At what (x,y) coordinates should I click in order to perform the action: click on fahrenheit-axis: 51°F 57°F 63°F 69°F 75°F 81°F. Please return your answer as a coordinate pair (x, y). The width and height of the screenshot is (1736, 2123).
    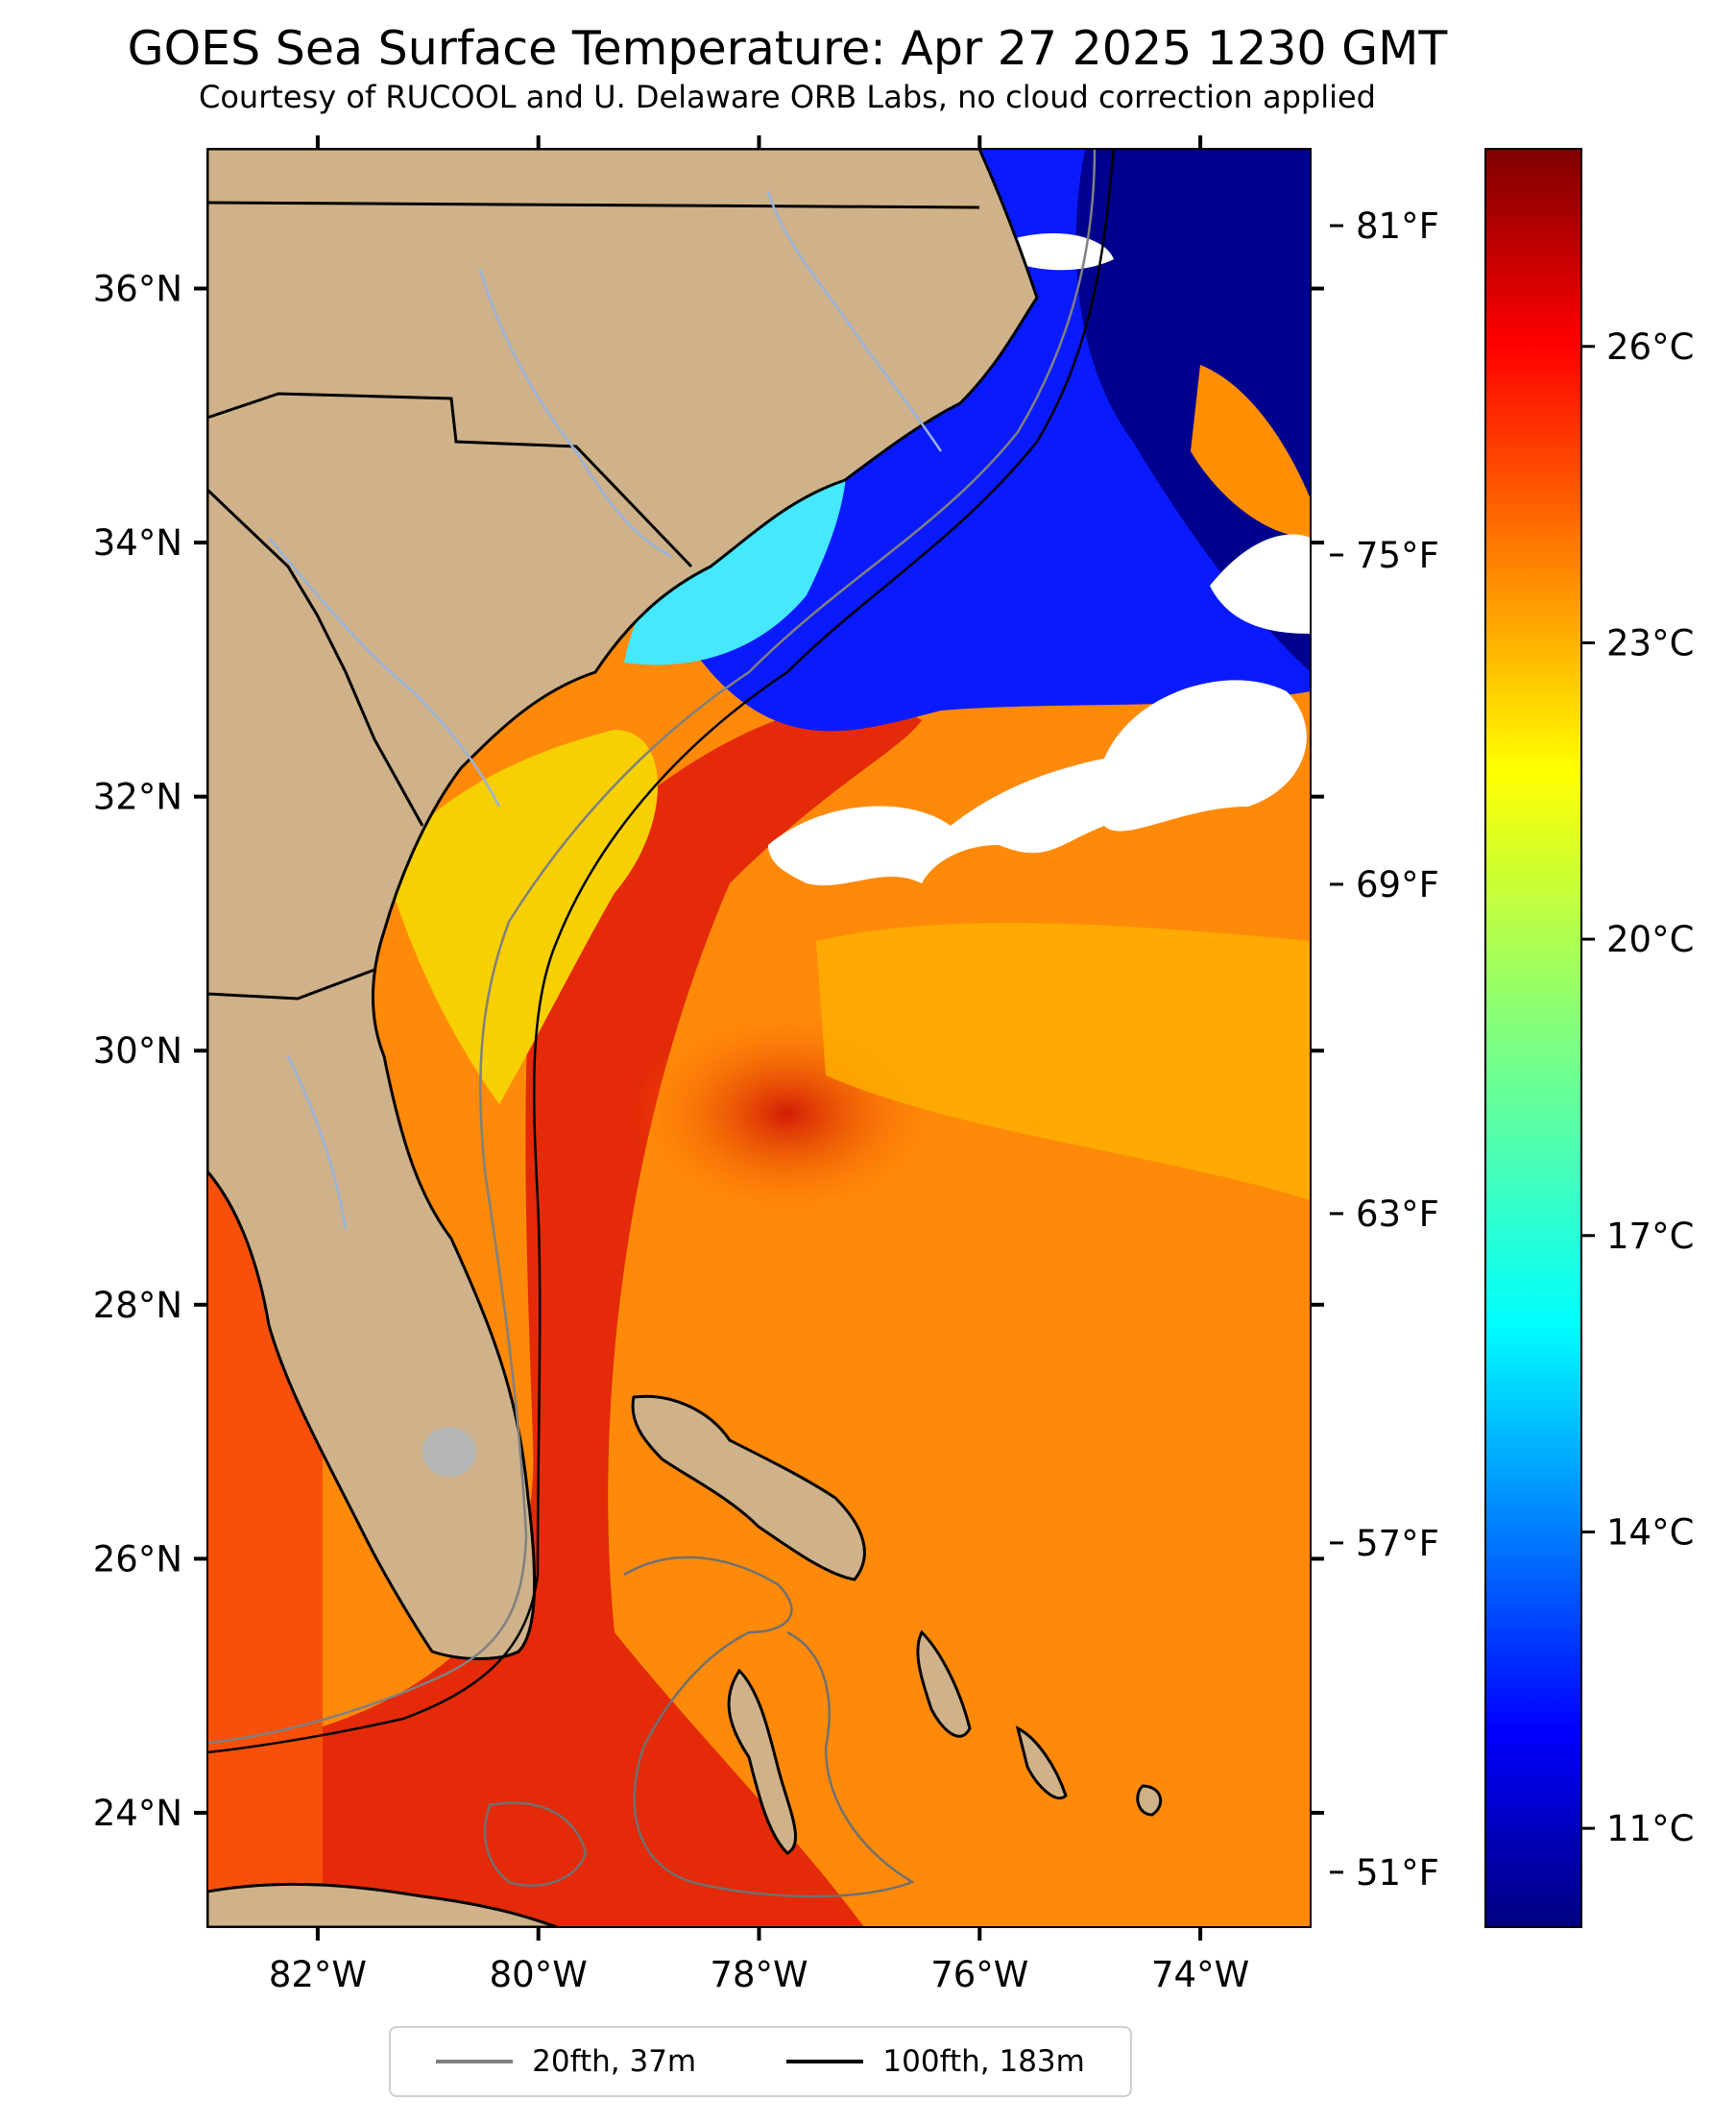
    Looking at the image, I should click on (1384, 1049).